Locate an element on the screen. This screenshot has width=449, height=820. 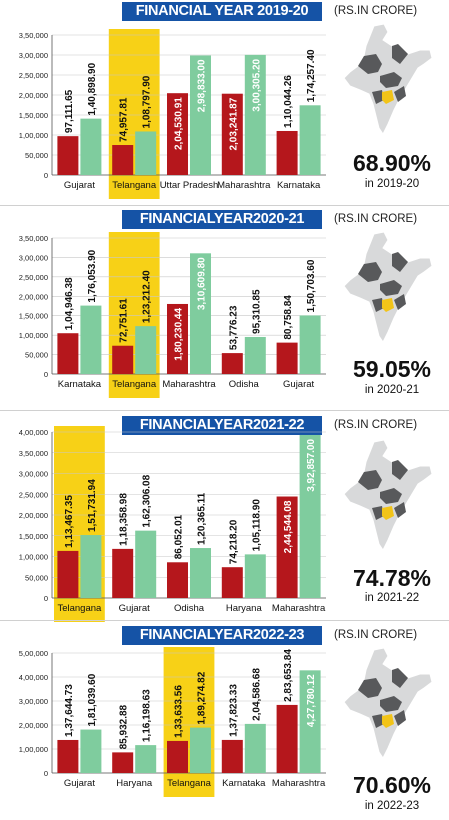
data-label-series-1: 2,83,653.84 is located at coordinates (288, 675).